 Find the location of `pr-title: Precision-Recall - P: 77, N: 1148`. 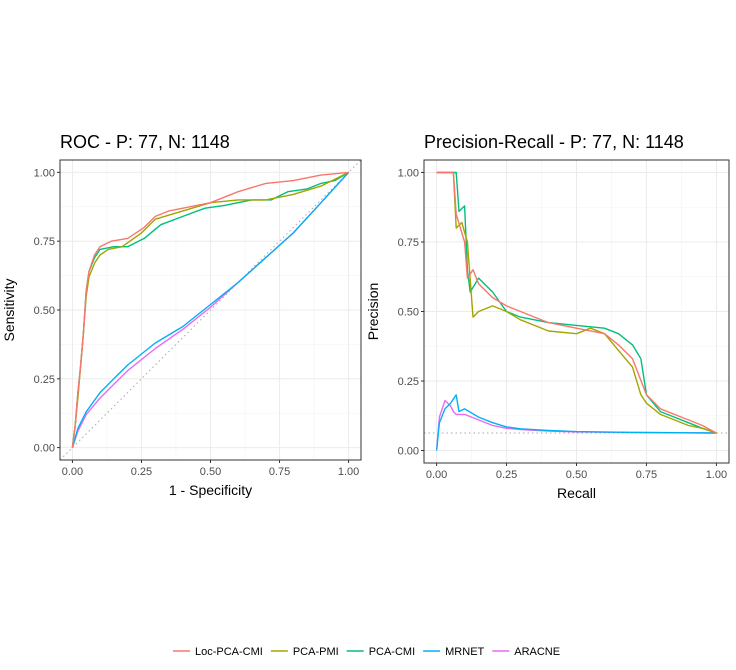

pr-title: Precision-Recall - P: 77, N: 1148 is located at coordinates (554, 142).